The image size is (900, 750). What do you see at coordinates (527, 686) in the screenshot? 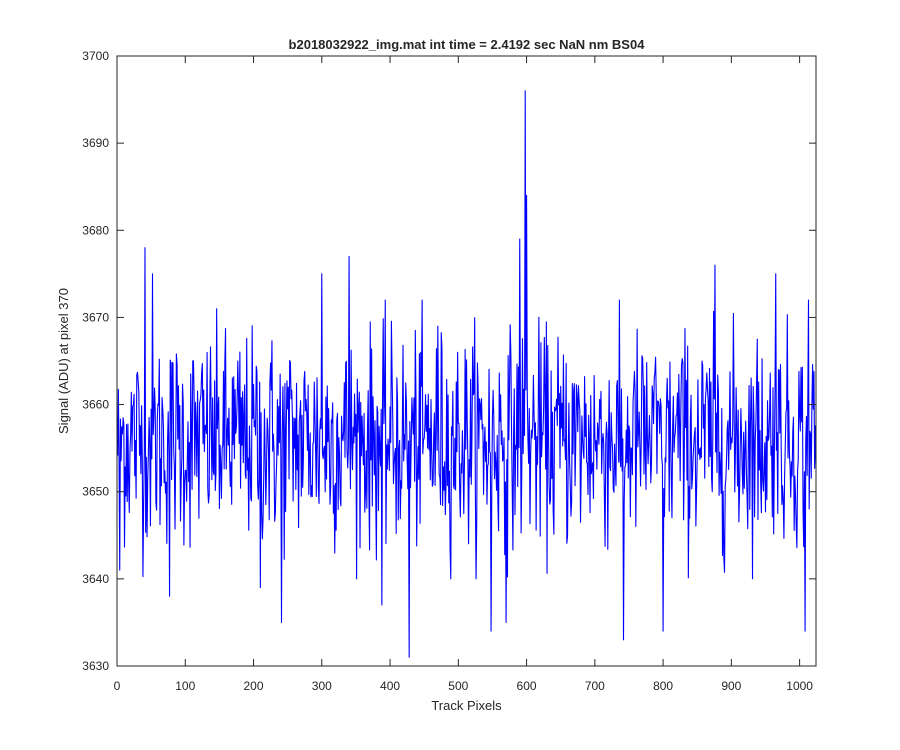
I see `x-tick-label: 600` at bounding box center [527, 686].